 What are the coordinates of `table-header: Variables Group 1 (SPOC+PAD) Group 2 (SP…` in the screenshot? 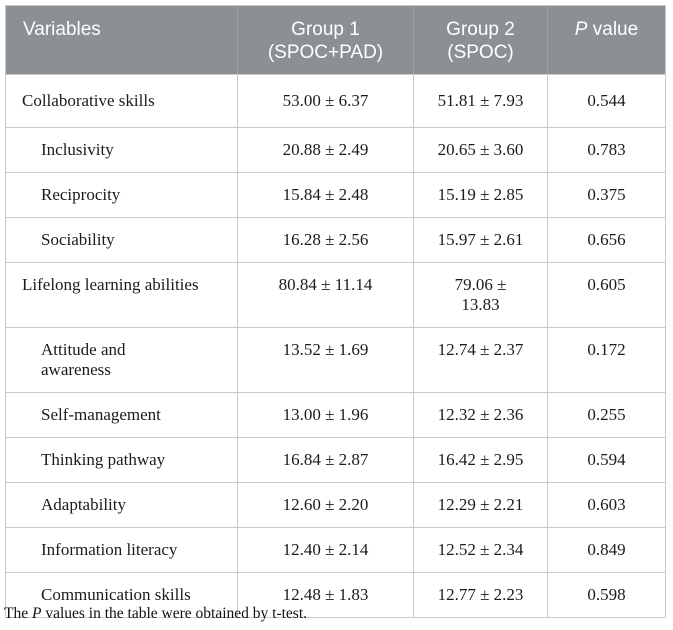 It's located at (335, 40).